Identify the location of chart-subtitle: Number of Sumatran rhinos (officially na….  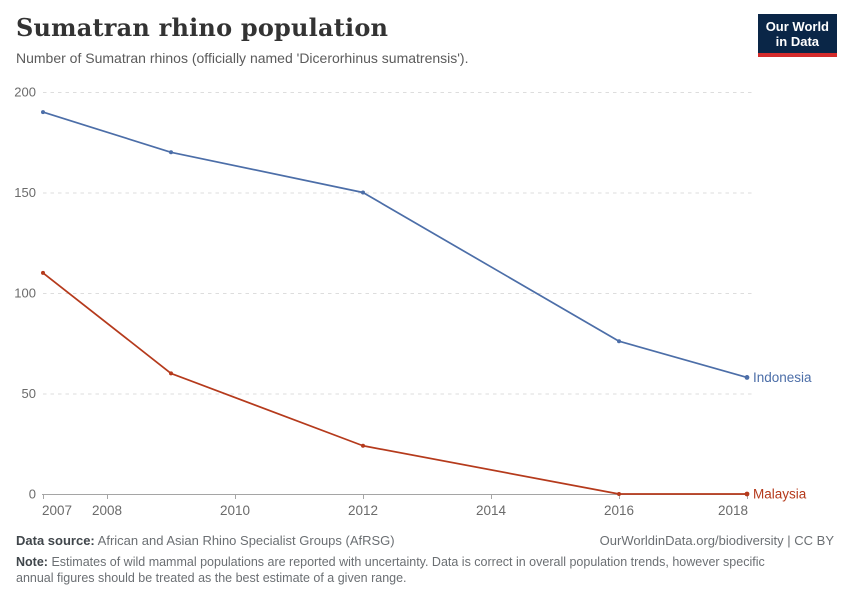
(242, 58).